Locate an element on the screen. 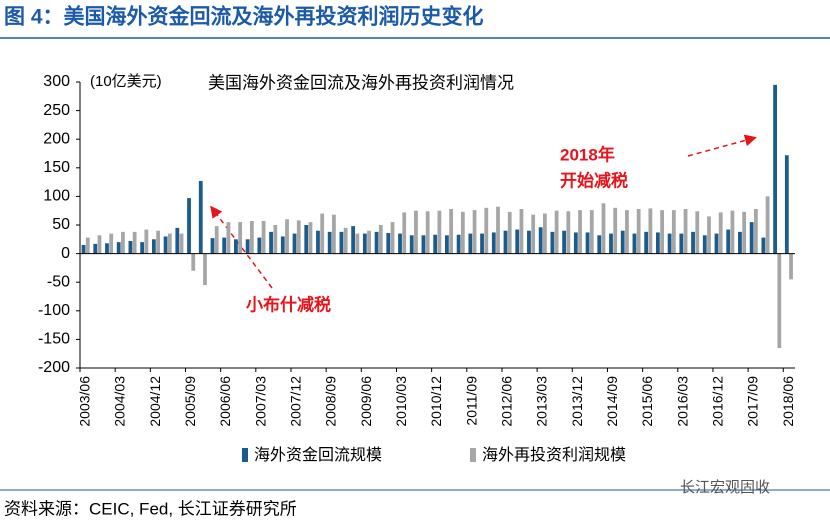  x-tick-label: 2003/06 is located at coordinates (85, 401).